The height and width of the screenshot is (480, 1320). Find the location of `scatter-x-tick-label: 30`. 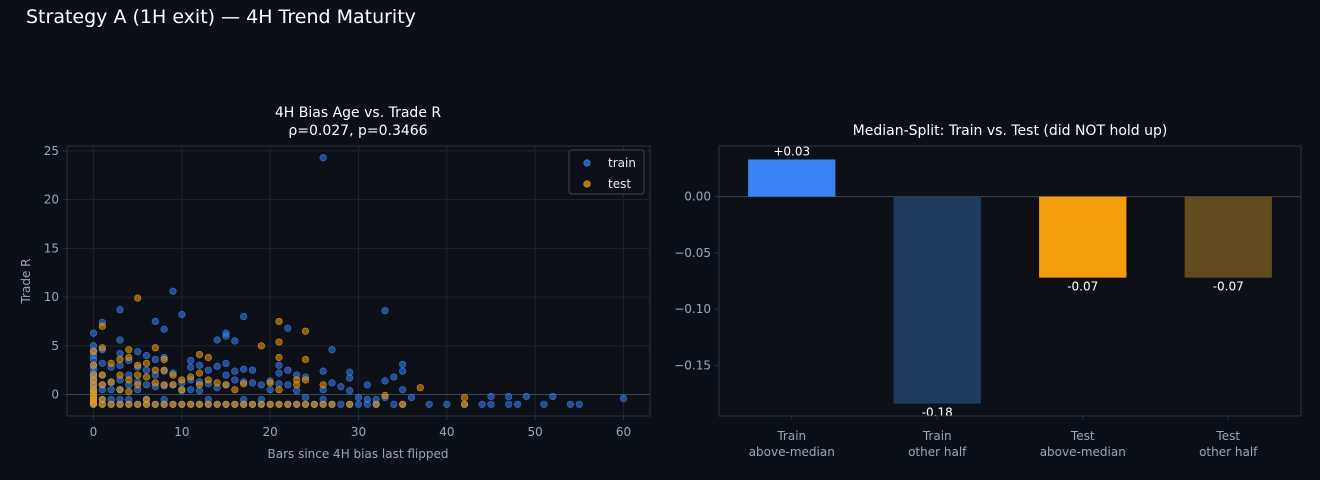

scatter-x-tick-label: 30 is located at coordinates (358, 432).